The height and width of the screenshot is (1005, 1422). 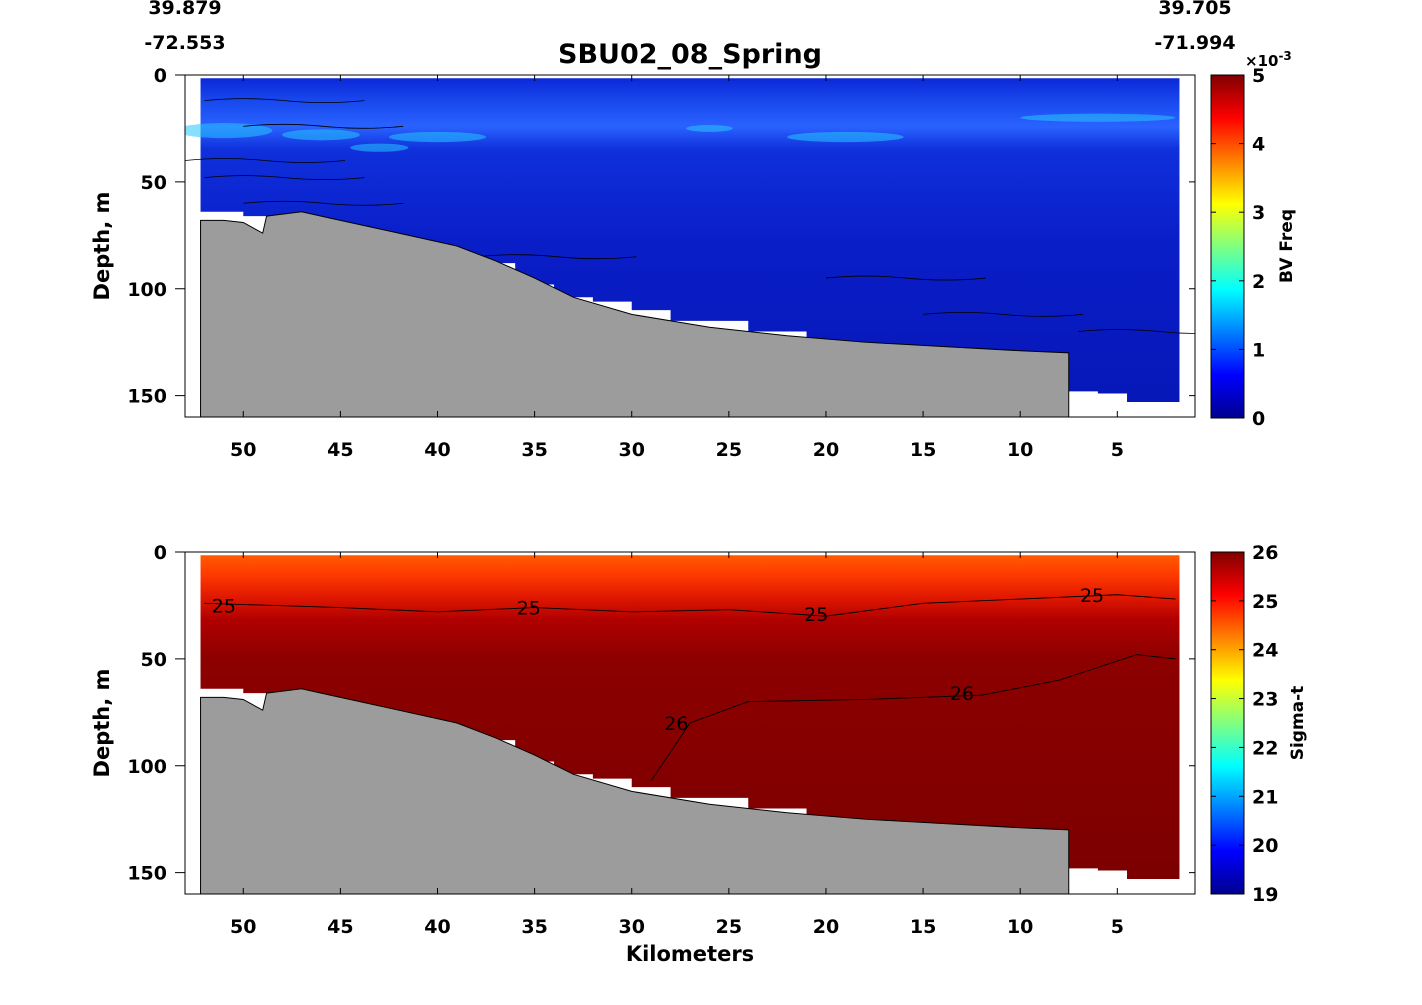 I want to click on y-axis-label-bottom: Depth, m, so click(x=102, y=723).